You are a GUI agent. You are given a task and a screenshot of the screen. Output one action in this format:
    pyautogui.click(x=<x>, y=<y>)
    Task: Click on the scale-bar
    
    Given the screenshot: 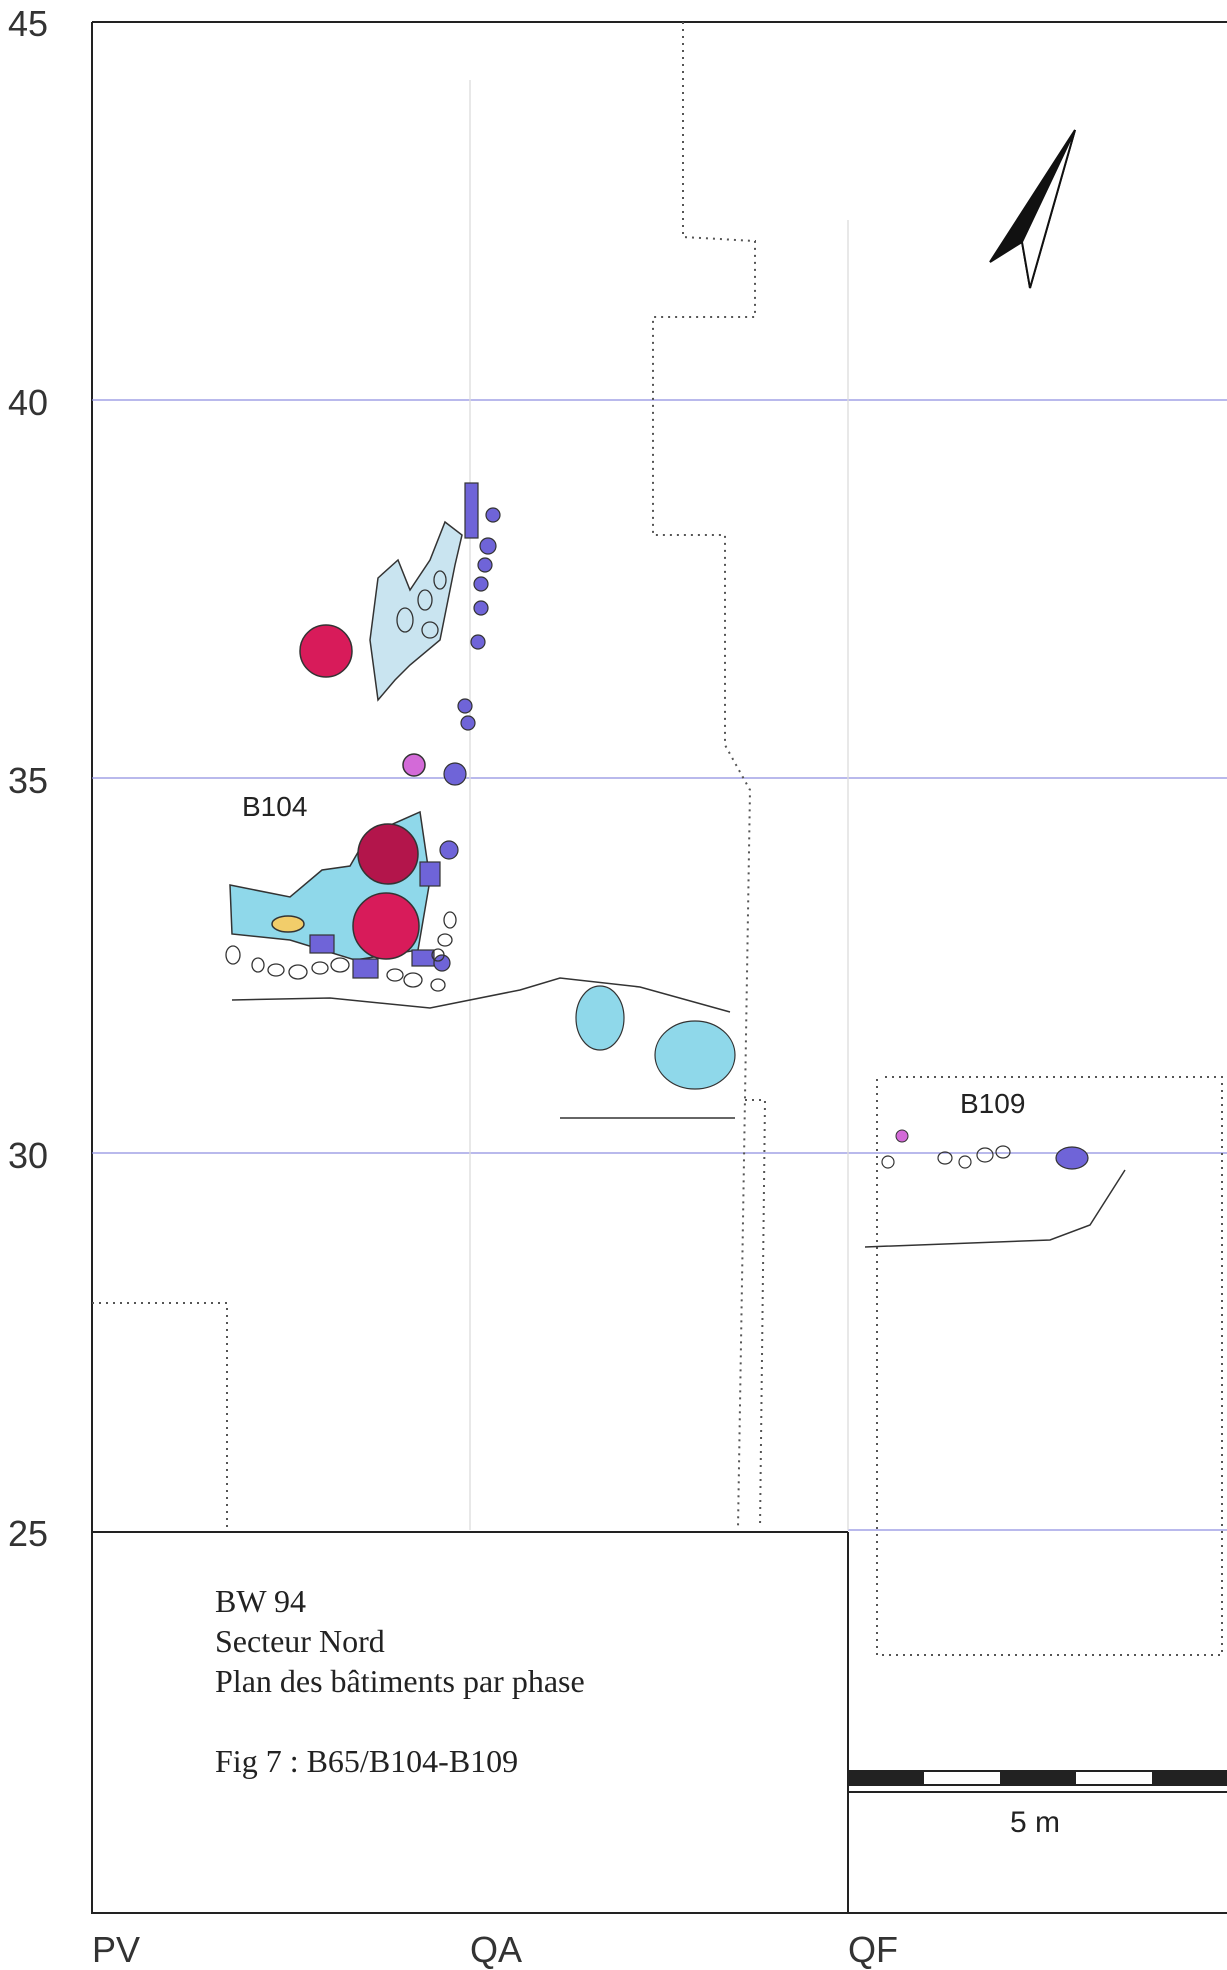 What is the action you would take?
    pyautogui.click(x=1037, y=1778)
    